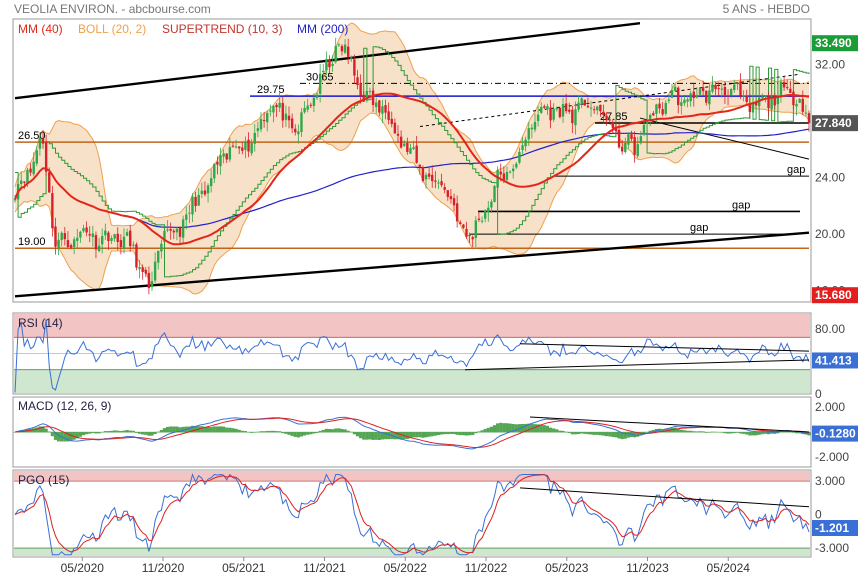  What do you see at coordinates (412, 353) in the screenshot?
I see `rsi-layer` at bounding box center [412, 353].